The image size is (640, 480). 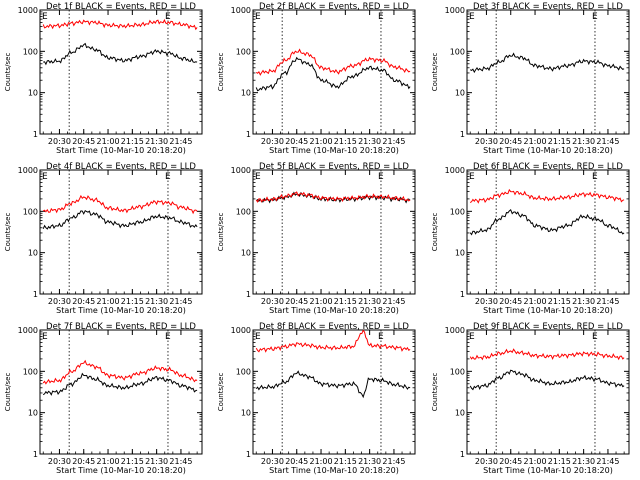 What do you see at coordinates (121, 7) in the screenshot?
I see `panel-title: Det 1f BLACK = Events, RED = LLD` at bounding box center [121, 7].